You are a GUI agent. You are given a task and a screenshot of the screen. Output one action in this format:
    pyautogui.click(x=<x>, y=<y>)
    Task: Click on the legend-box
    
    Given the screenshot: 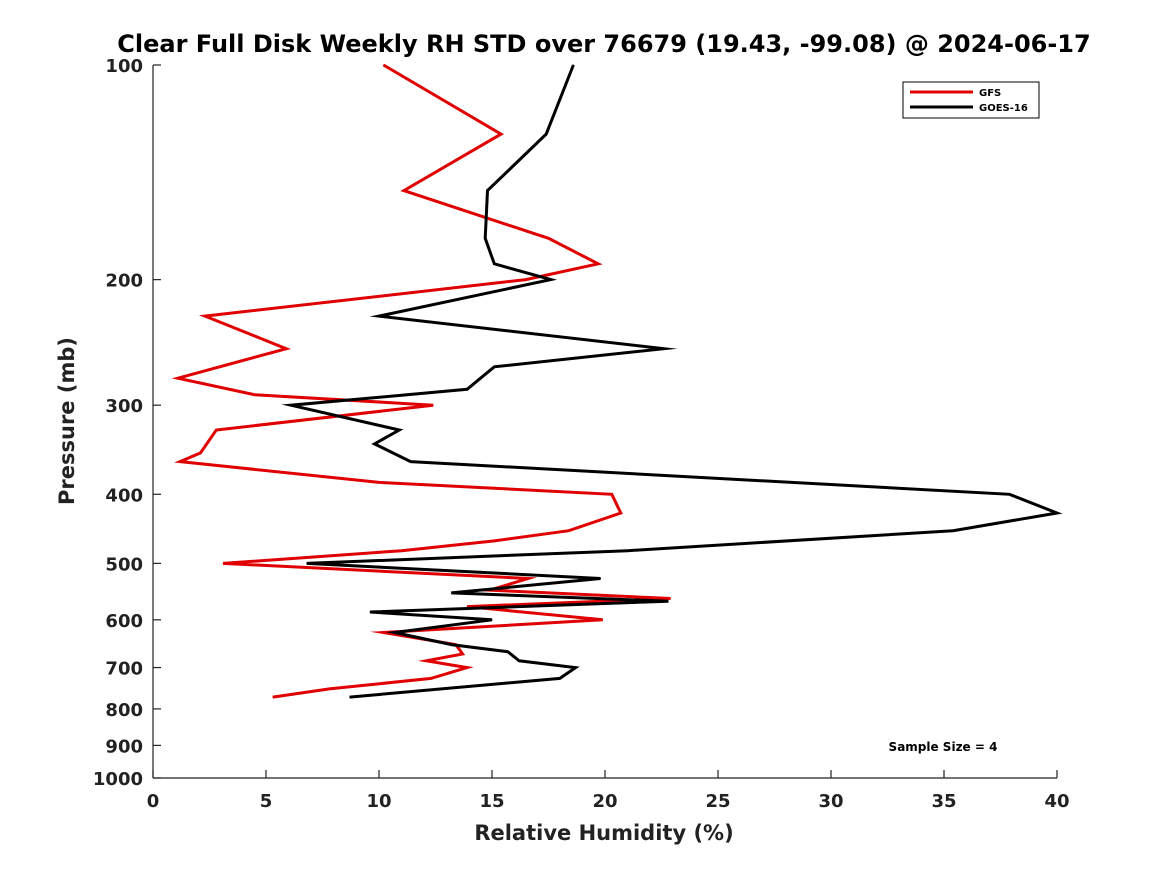 What is the action you would take?
    pyautogui.click(x=971, y=100)
    